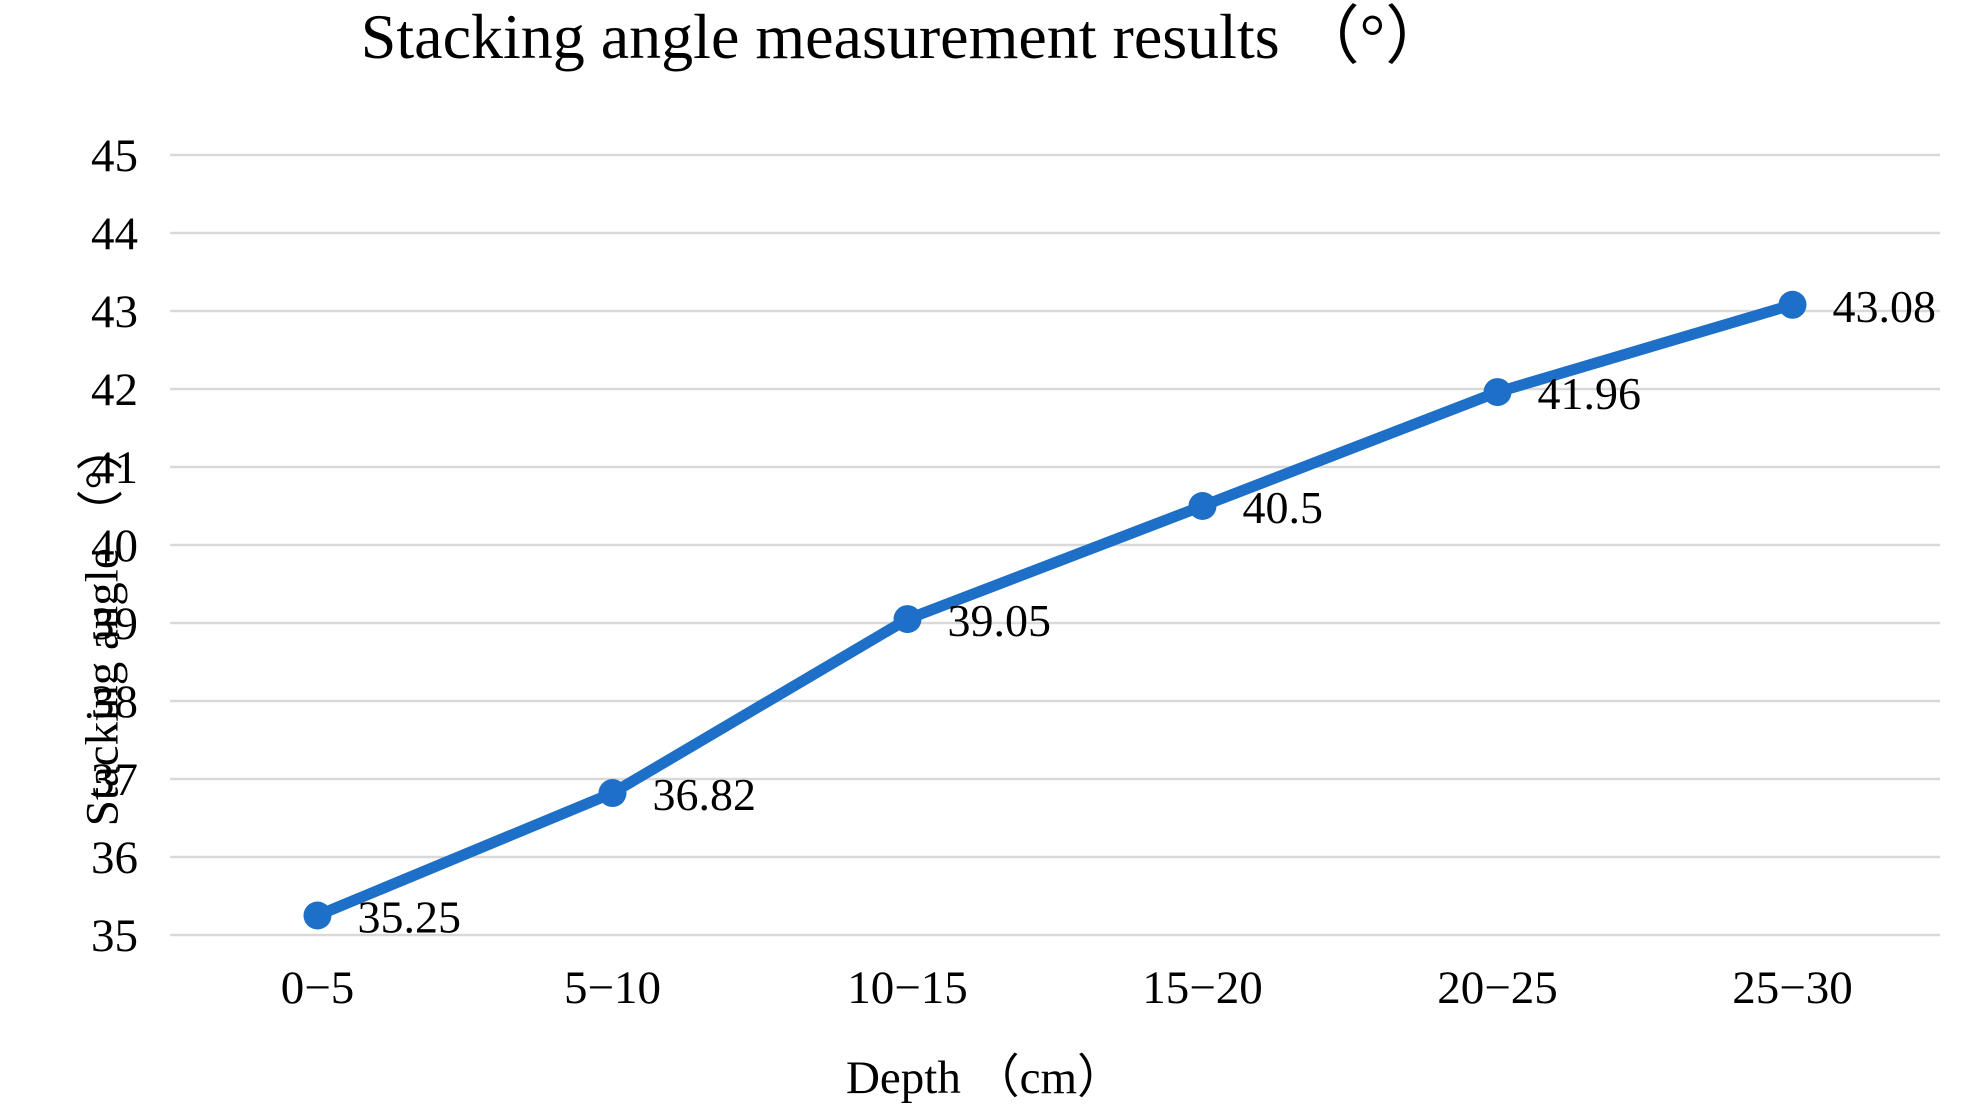 The image size is (1968, 1107). What do you see at coordinates (1283, 507) in the screenshot?
I see `data-point-label: 40.5` at bounding box center [1283, 507].